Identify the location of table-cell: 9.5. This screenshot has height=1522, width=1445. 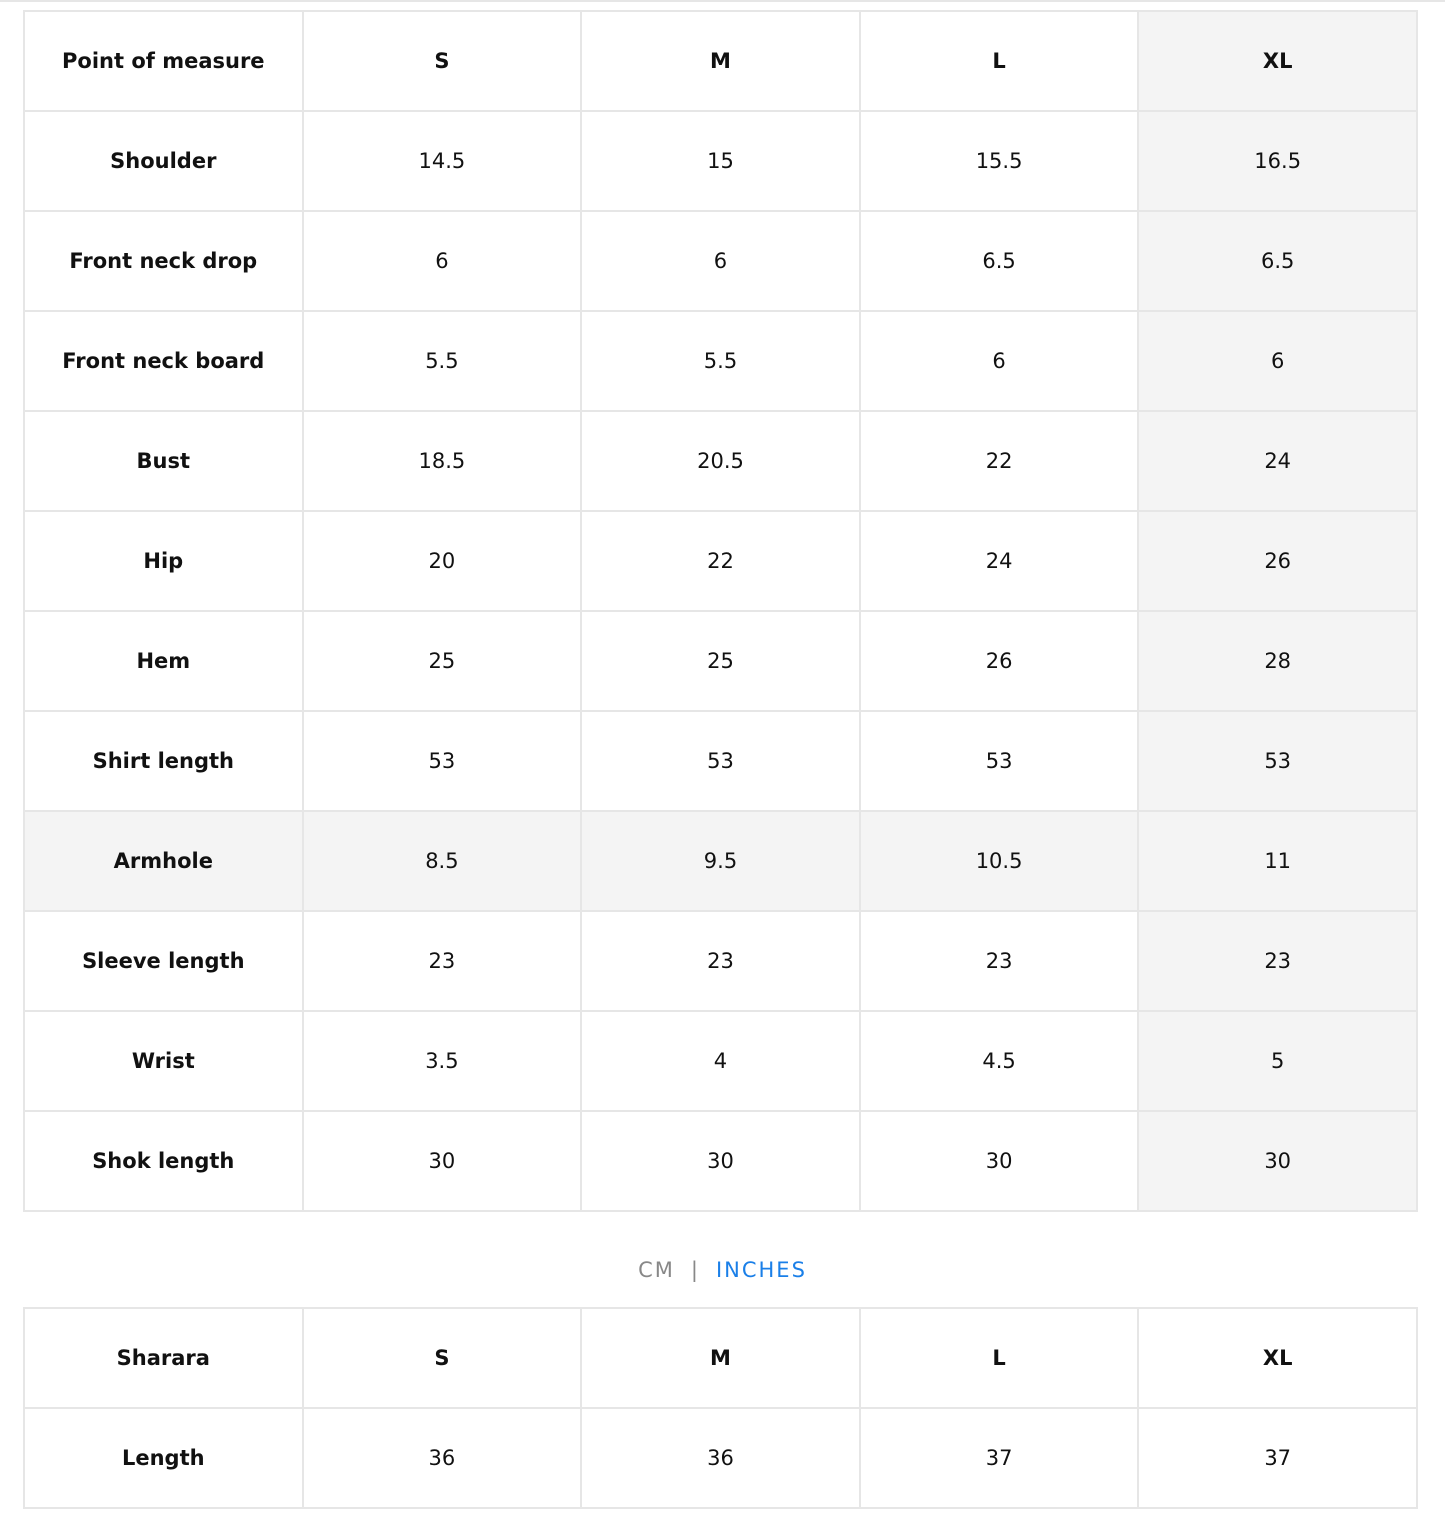
(720, 861).